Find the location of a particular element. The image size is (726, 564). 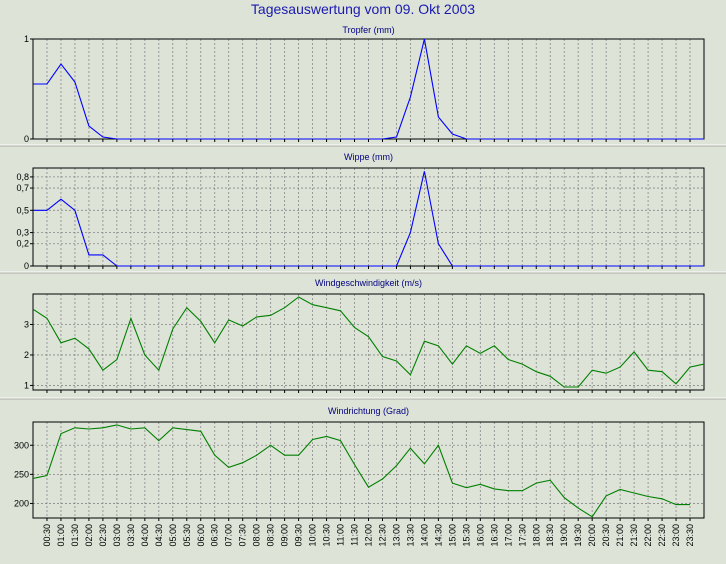

x-tick-label: 03:30 is located at coordinates (131, 535).